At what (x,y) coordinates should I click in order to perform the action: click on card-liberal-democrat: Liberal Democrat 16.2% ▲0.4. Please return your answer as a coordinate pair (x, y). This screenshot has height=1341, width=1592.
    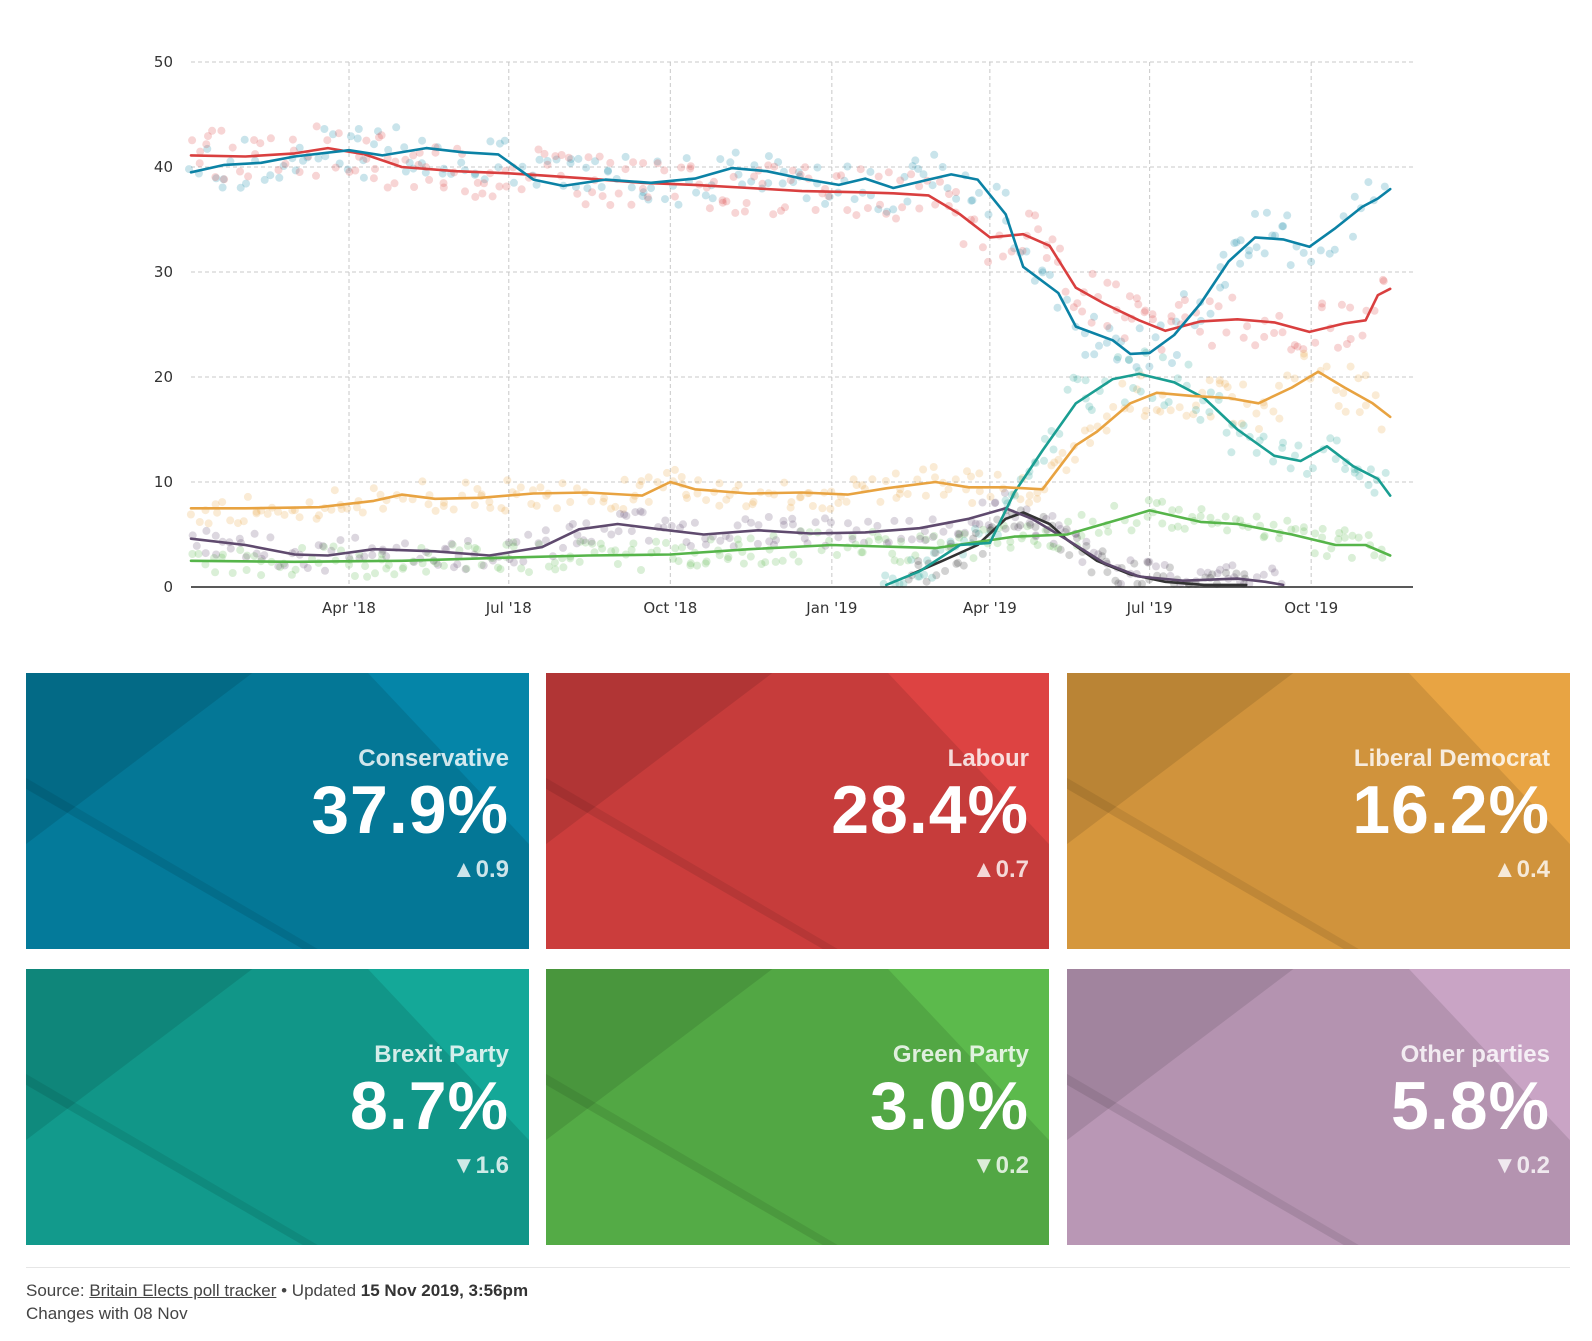
    Looking at the image, I should click on (1318, 811).